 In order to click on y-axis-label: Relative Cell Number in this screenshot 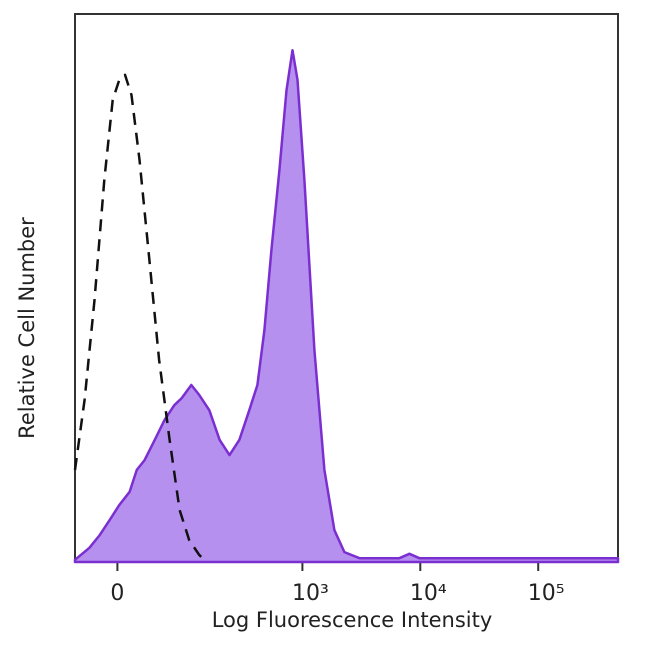, I will do `click(27, 328)`.